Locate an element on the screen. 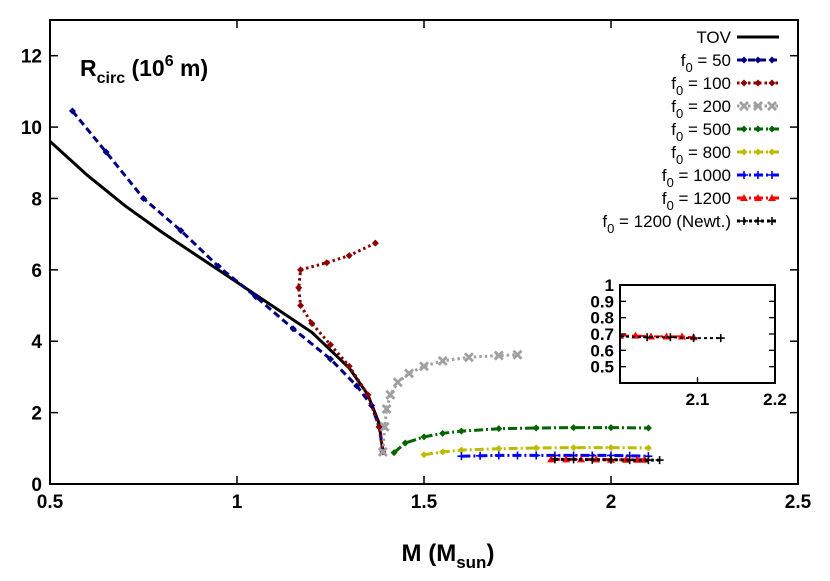 The image size is (830, 581). legend-entry: f0 = 1200 is located at coordinates (720, 201).